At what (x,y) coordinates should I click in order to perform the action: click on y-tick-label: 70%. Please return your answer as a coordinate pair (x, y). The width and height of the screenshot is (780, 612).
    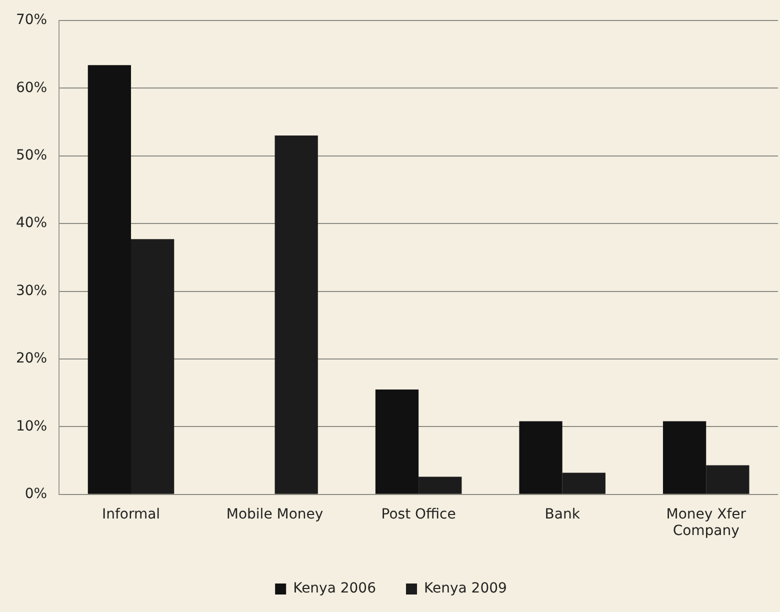
    Looking at the image, I should click on (32, 20).